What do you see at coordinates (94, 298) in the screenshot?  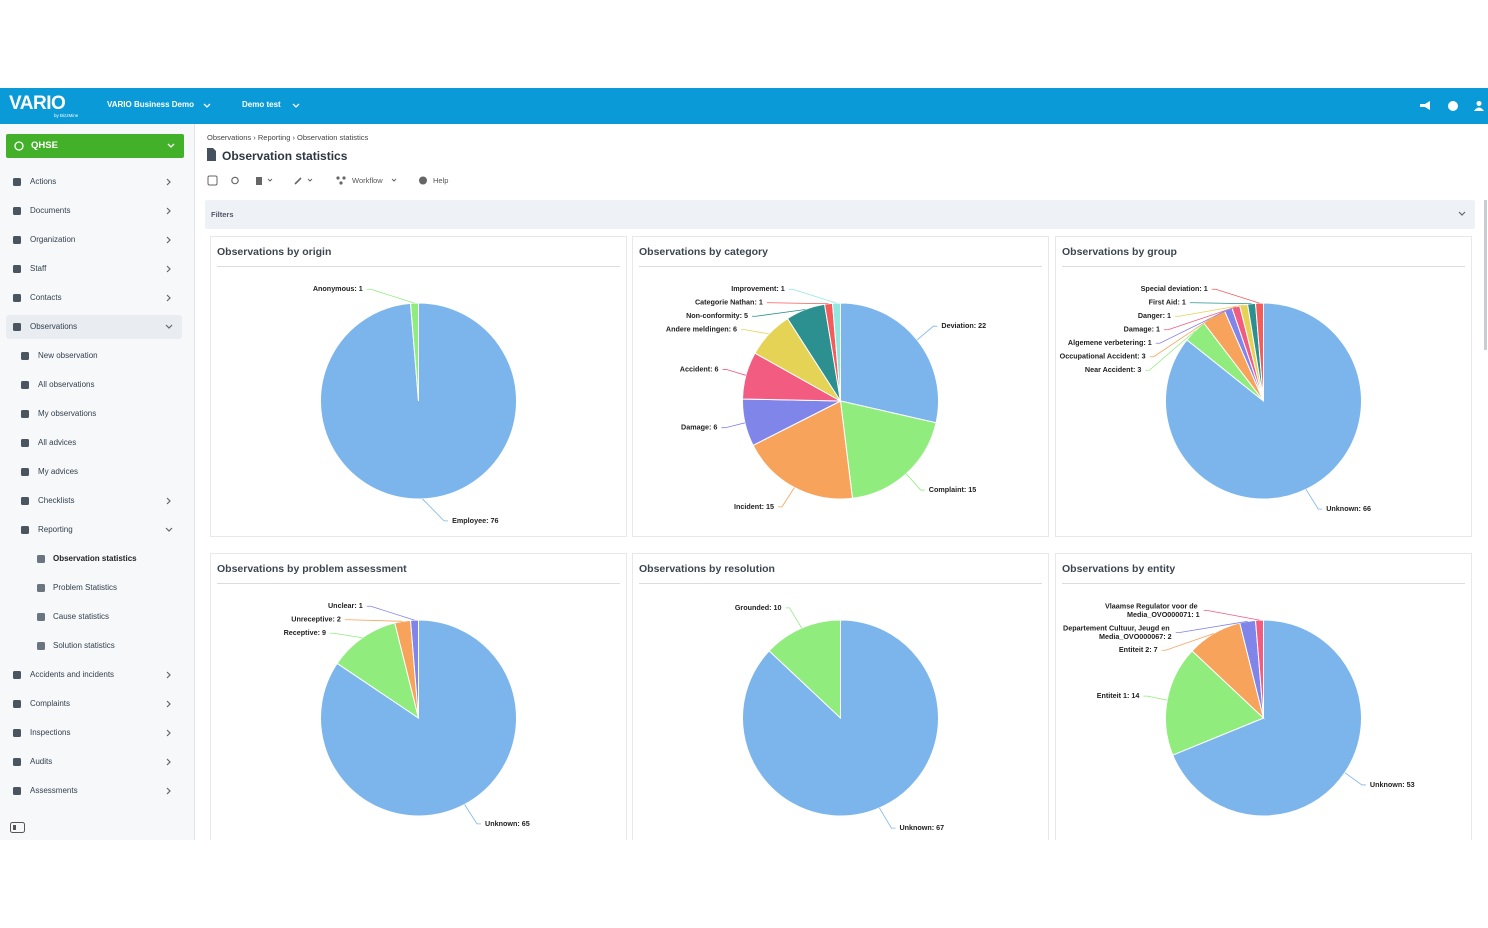 I see `nav-item: Contacts` at bounding box center [94, 298].